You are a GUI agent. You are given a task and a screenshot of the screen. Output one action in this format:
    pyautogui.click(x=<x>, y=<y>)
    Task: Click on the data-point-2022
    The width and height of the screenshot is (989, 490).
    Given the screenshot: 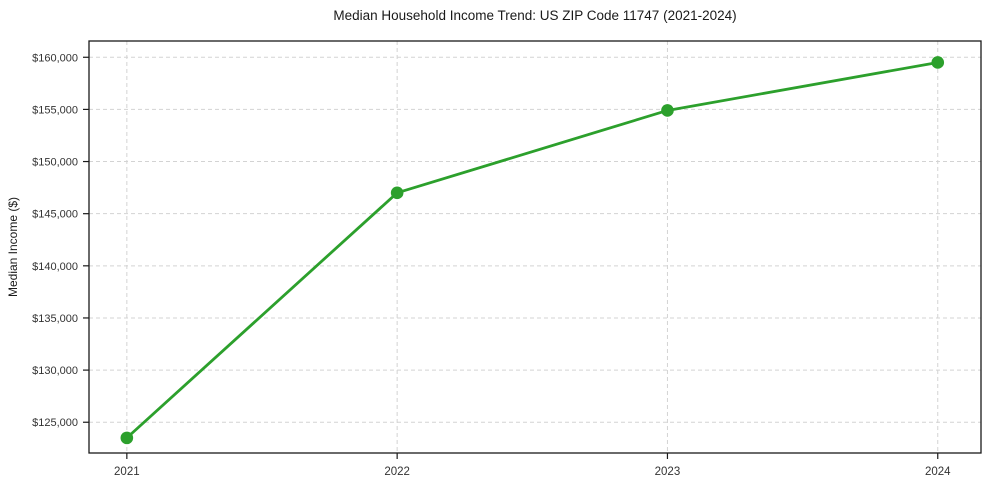 What is the action you would take?
    pyautogui.click(x=397, y=193)
    